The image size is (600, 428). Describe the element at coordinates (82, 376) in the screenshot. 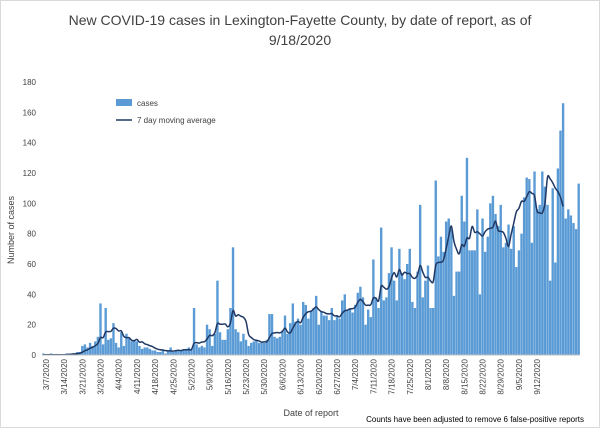

I see `x-tick-label: 3/21/2020` at that location.